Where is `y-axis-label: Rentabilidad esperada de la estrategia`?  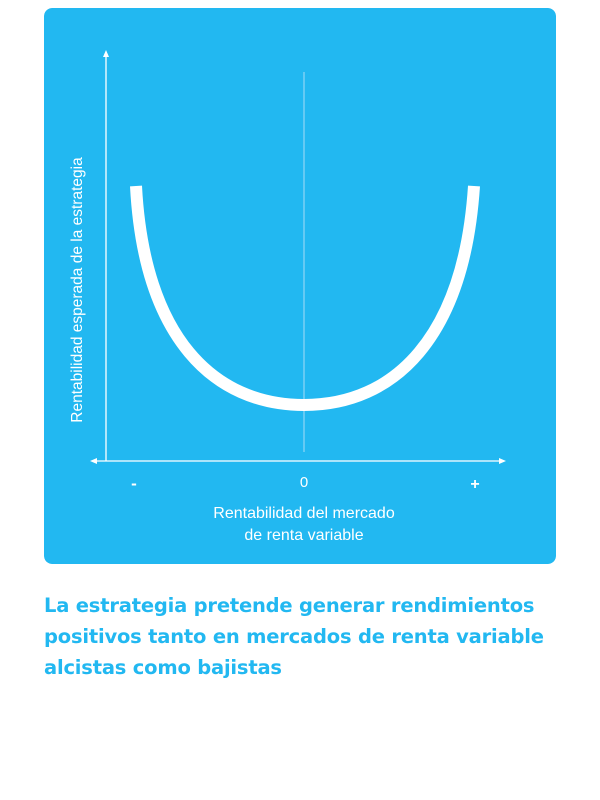 y-axis-label: Rentabilidad esperada de la estrategia is located at coordinates (77, 290).